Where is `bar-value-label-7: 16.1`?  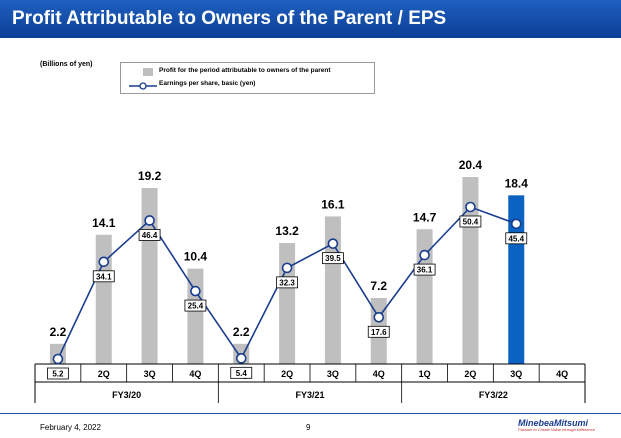
bar-value-label-7: 16.1 is located at coordinates (333, 204).